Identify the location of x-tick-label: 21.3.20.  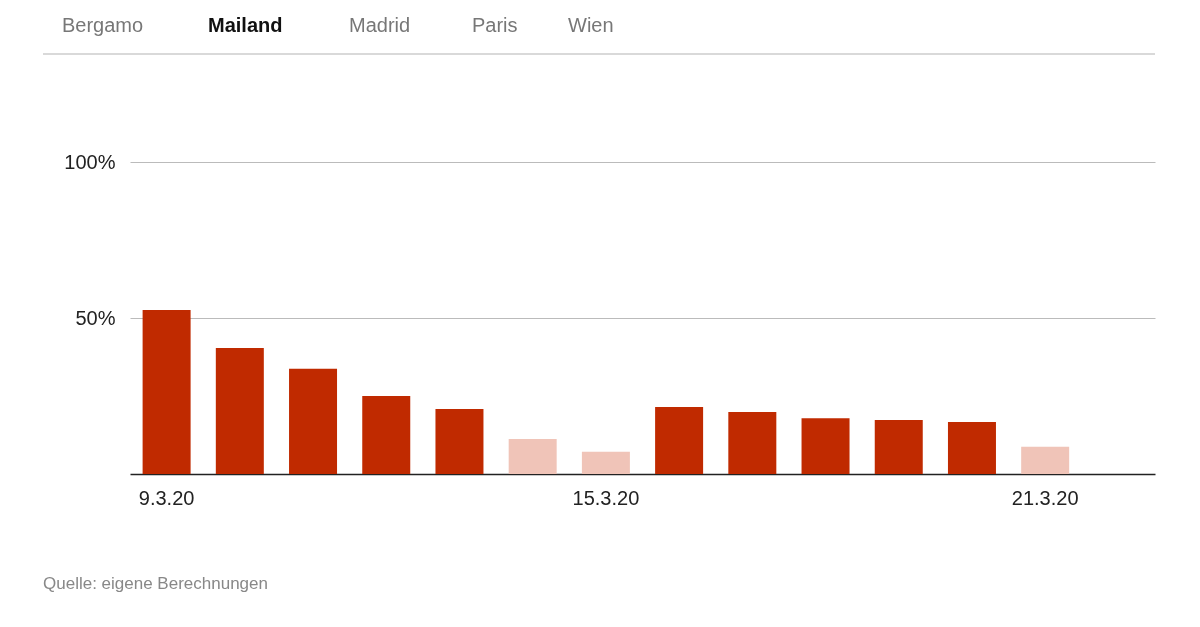
(1045, 497).